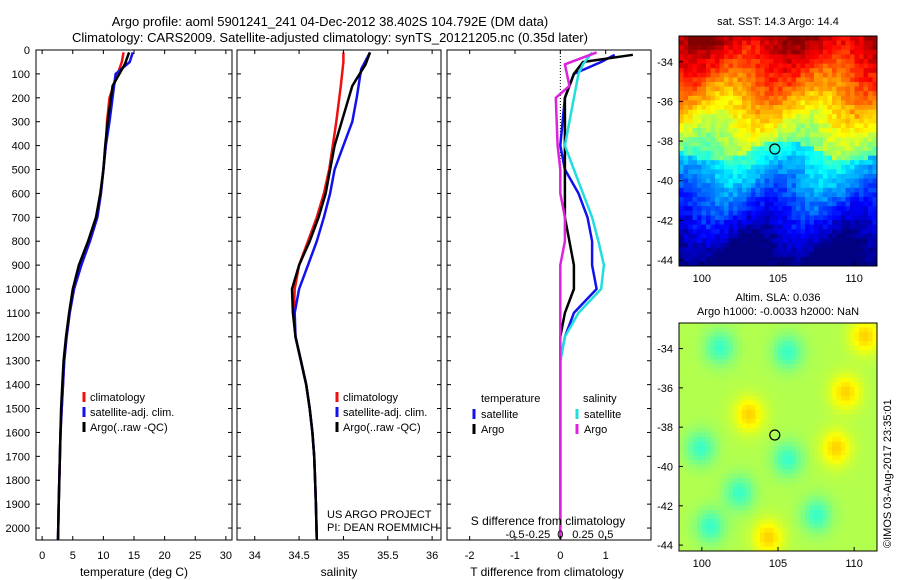  Describe the element at coordinates (18, 362) in the screenshot. I see `depth-tick-label: 1300` at that location.